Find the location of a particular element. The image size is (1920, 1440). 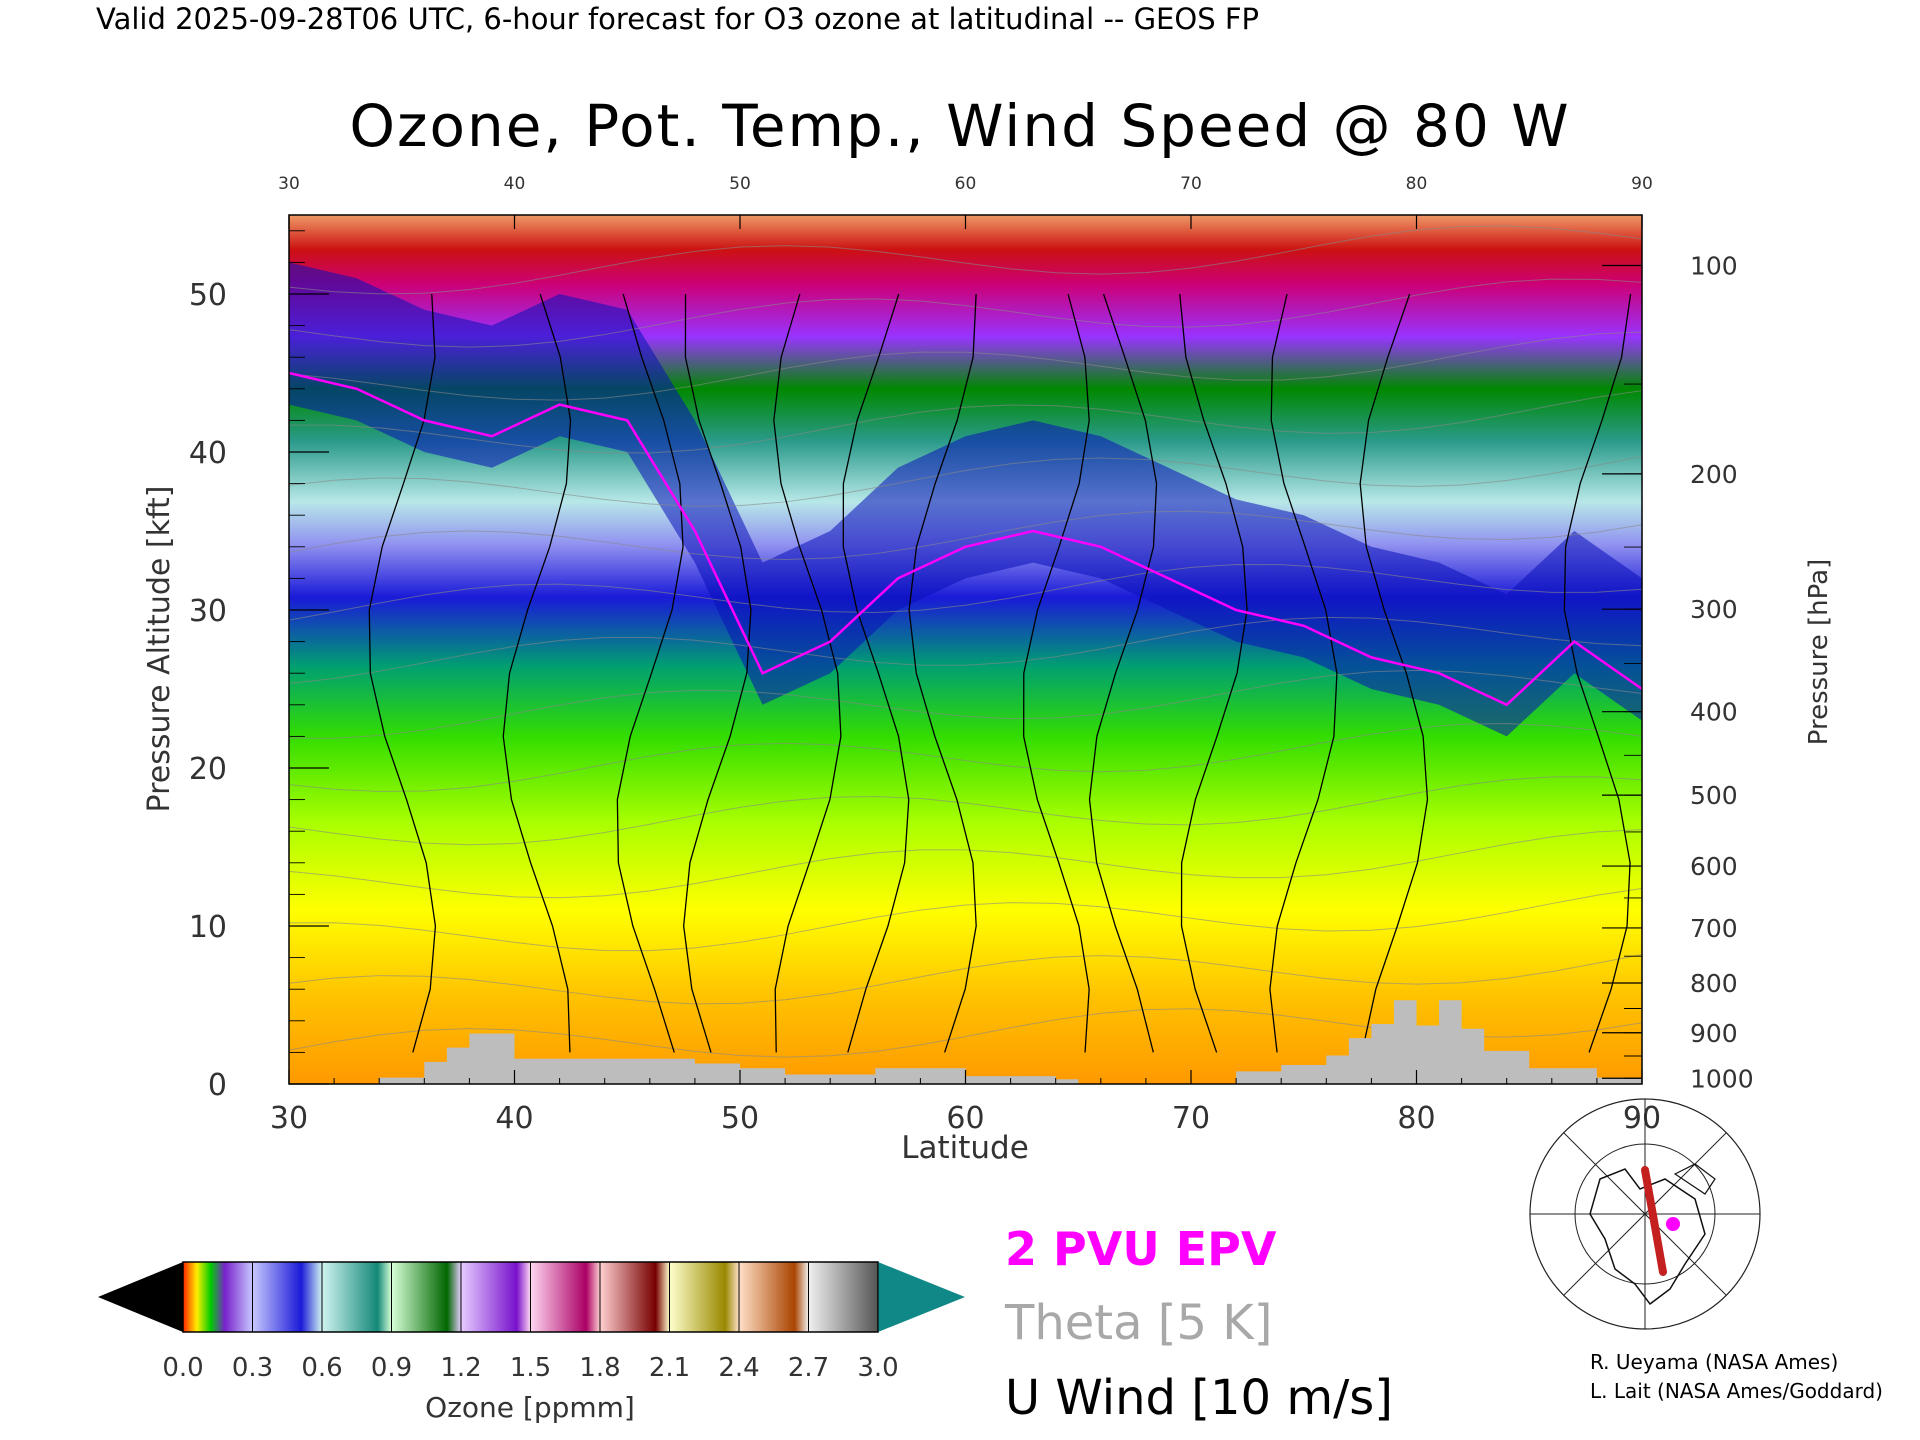

colorbar-tick-label: 0.3 is located at coordinates (252, 1368).